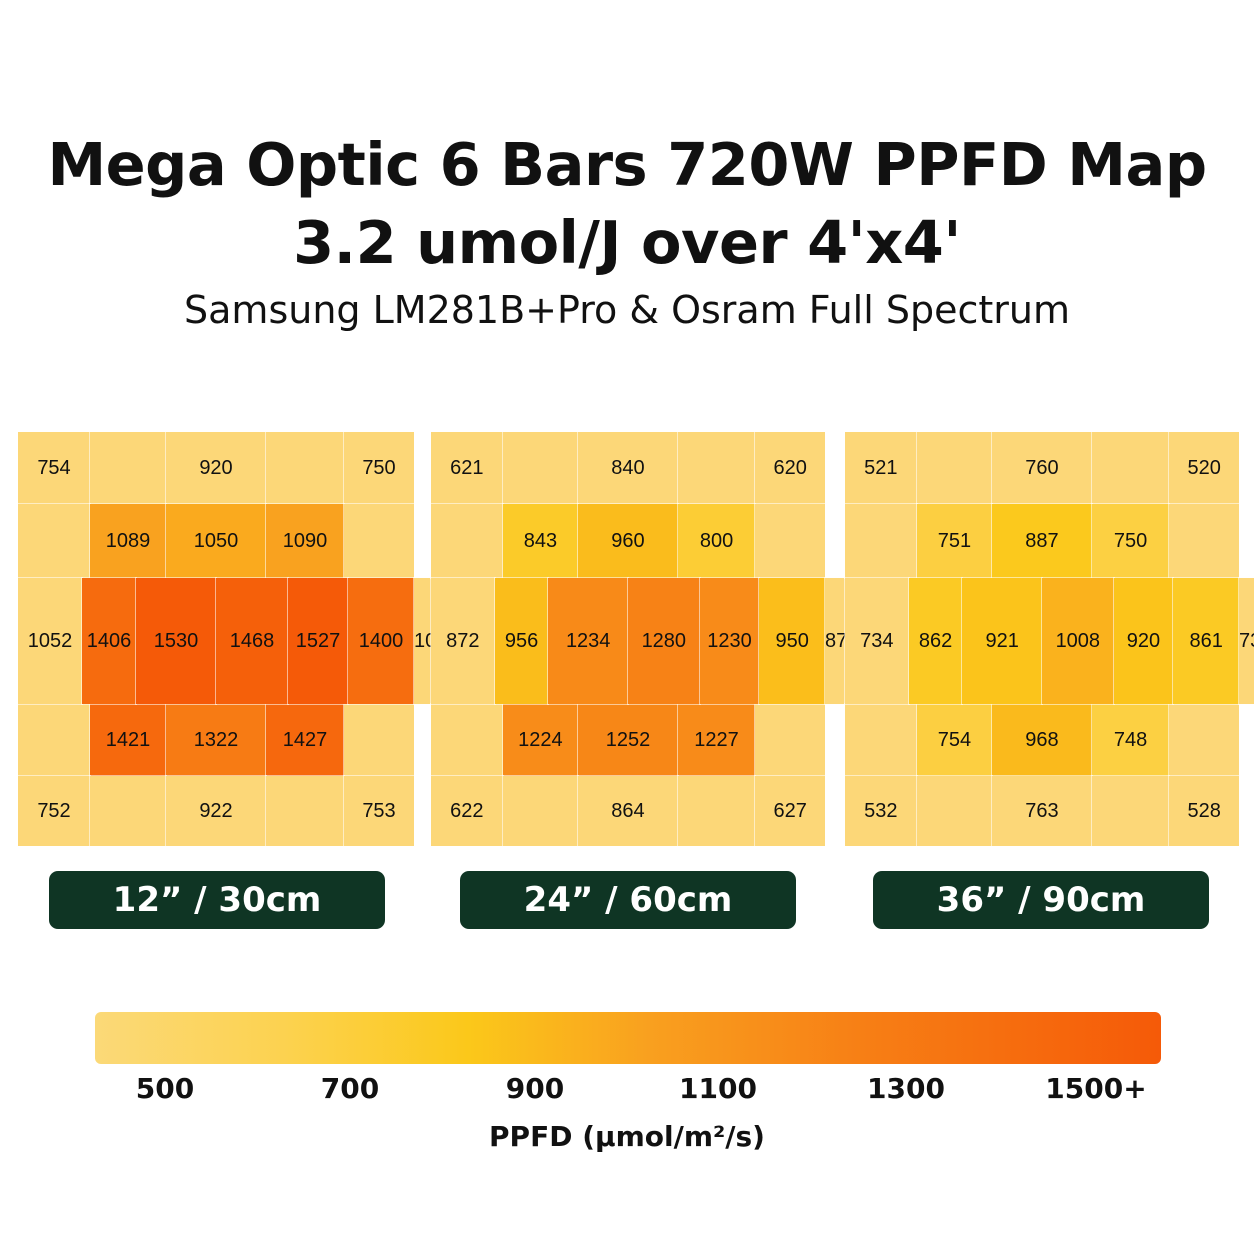  Describe the element at coordinates (1130, 740) in the screenshot. I see `ppfd-cell: 748` at that location.